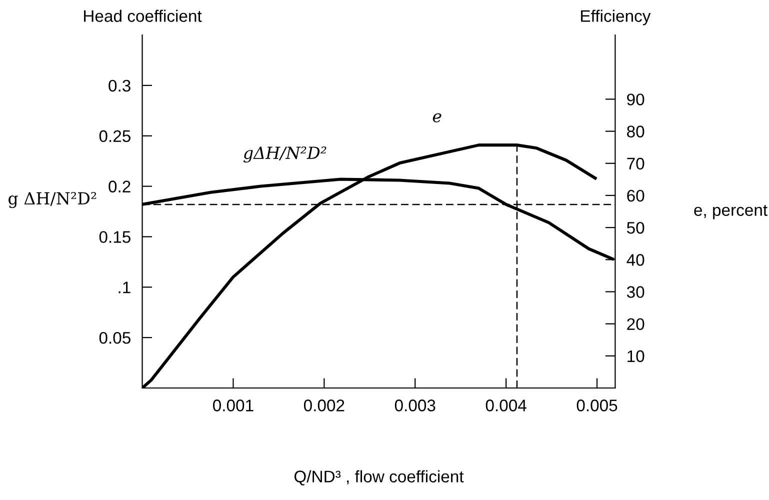 Image resolution: width=769 pixels, height=500 pixels. Describe the element at coordinates (324, 406) in the screenshot. I see `x-tick-label: 0.002` at that location.